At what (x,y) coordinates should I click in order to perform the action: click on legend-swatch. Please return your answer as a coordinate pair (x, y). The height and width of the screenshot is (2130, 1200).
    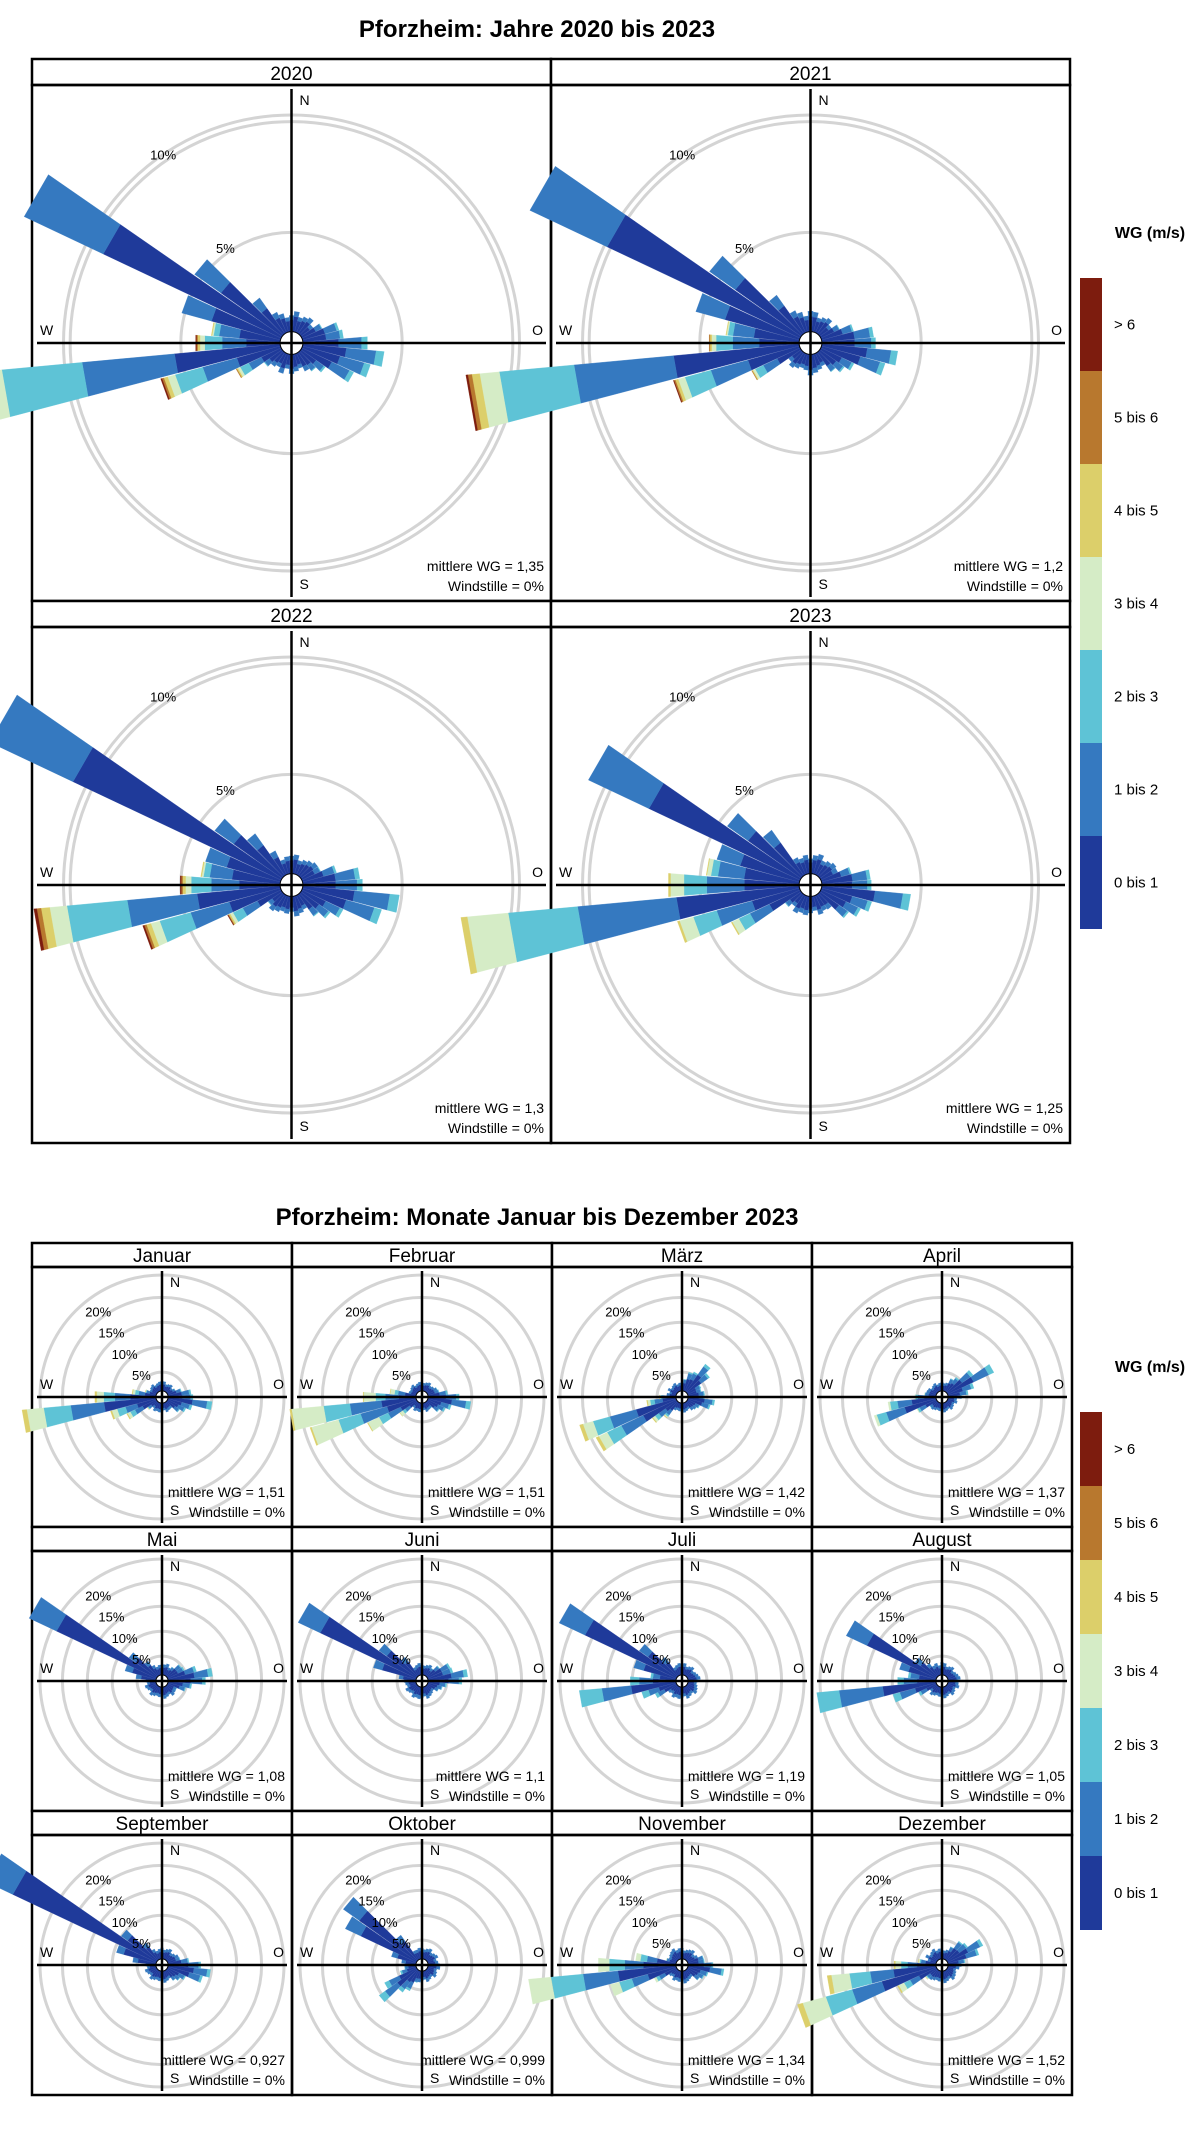
    Looking at the image, I should click on (1091, 1671).